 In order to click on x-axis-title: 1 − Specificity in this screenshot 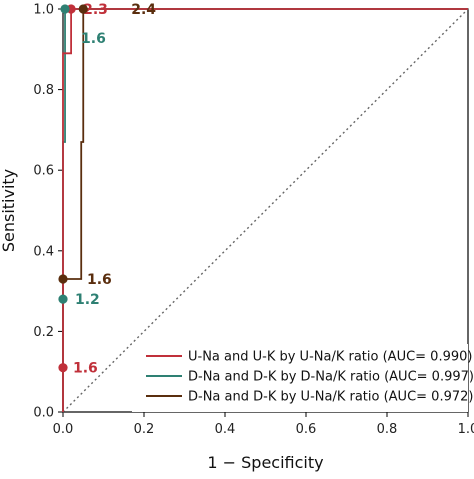, I will do `click(265, 462)`.